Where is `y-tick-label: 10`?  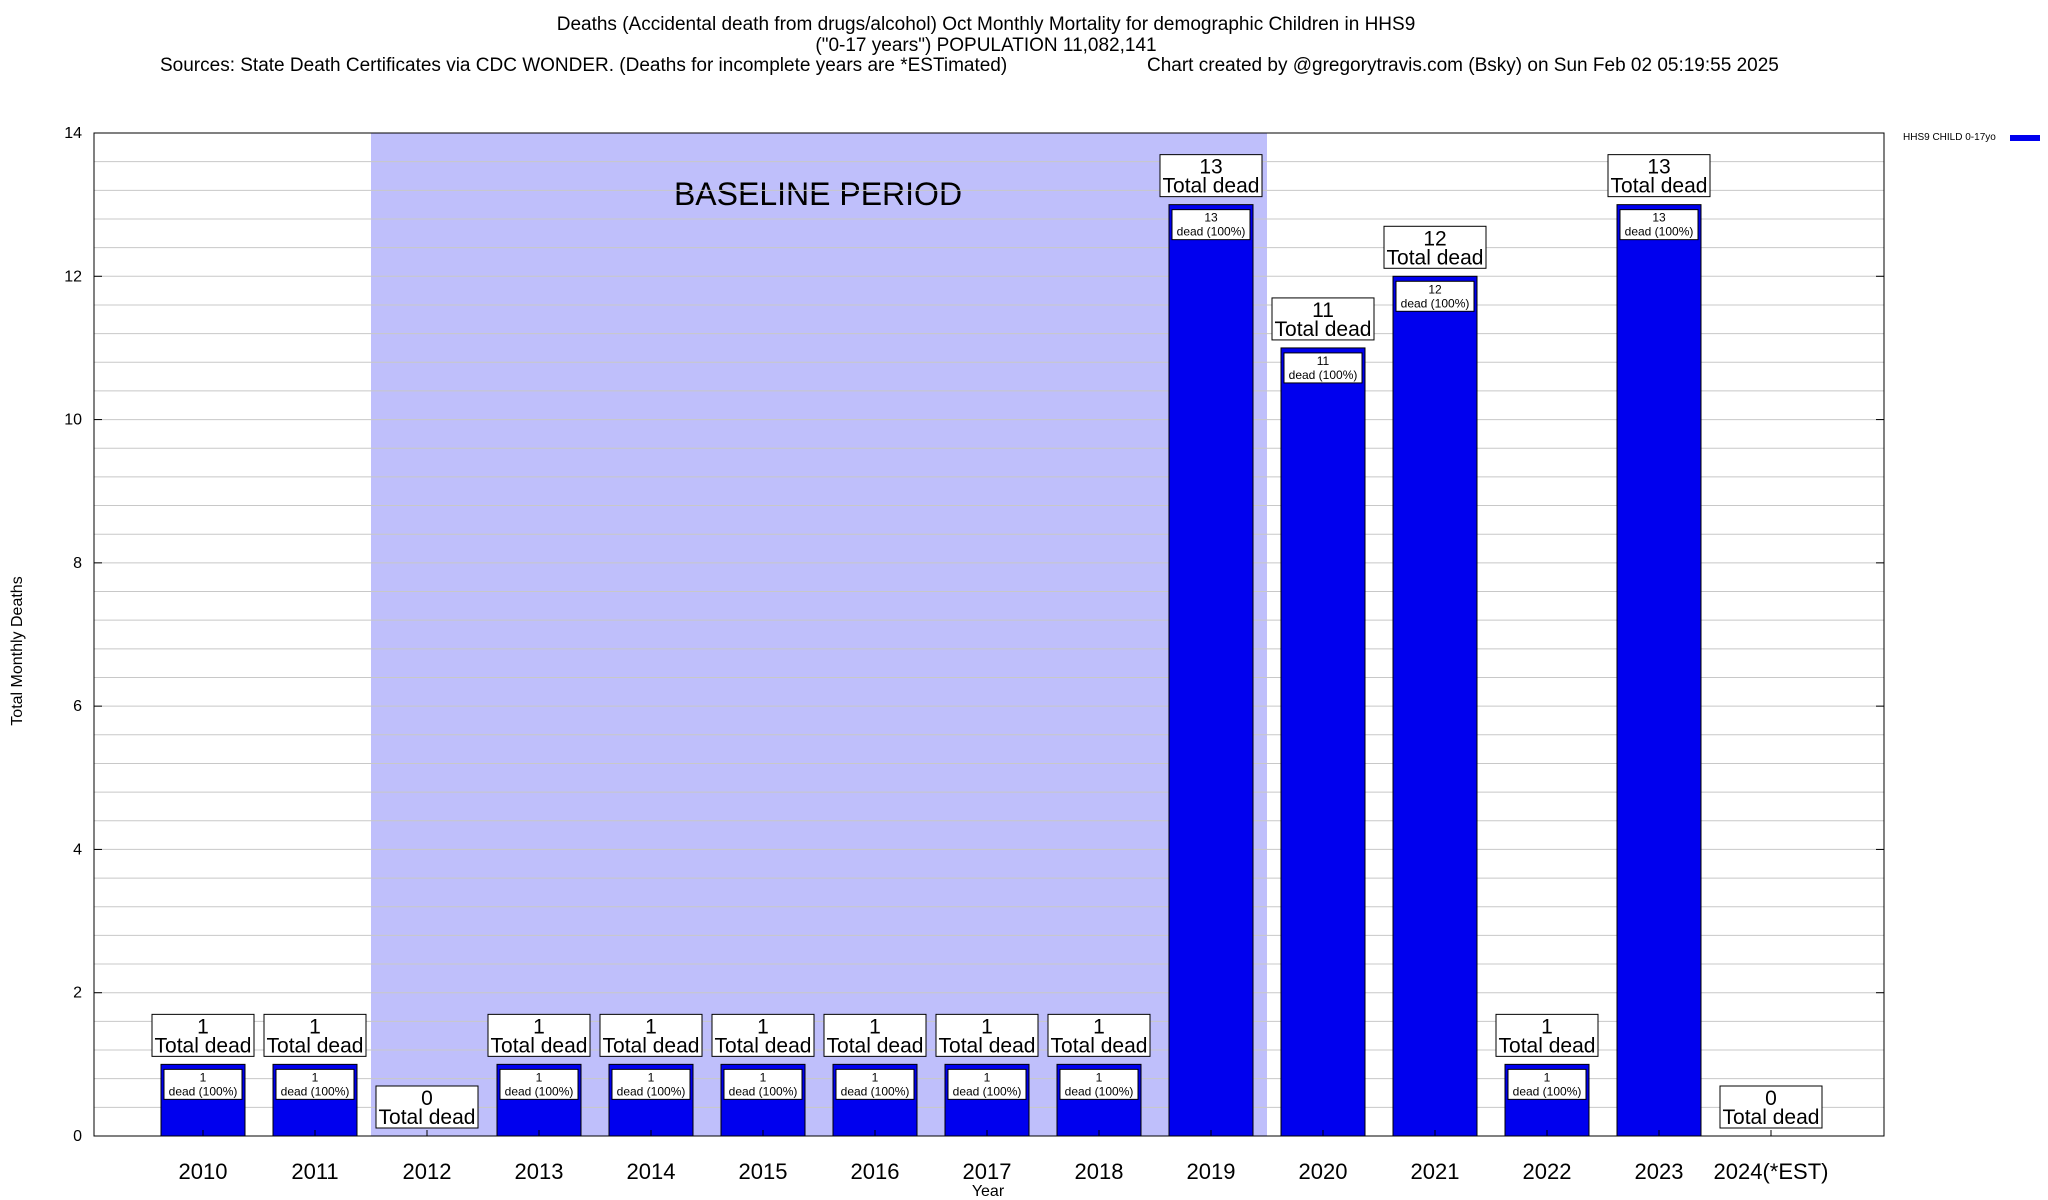
y-tick-label: 10 is located at coordinates (73, 420).